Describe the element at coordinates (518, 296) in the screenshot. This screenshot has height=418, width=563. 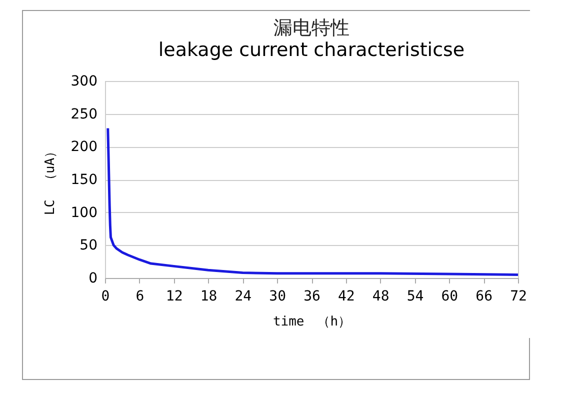
I see `x-tick-label: 72` at that location.